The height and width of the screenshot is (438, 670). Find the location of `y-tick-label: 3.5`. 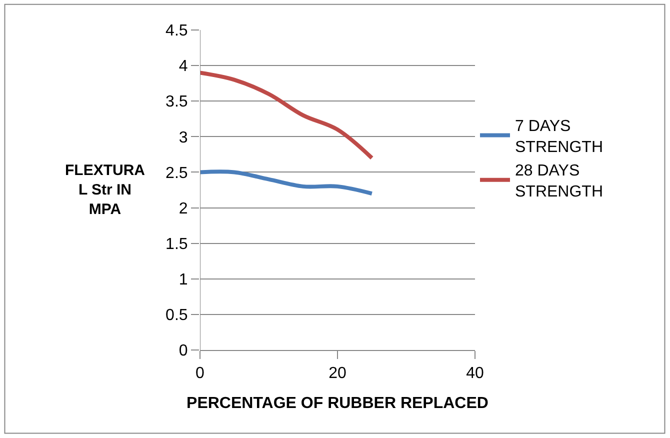

y-tick-label: 3.5 is located at coordinates (177, 102).